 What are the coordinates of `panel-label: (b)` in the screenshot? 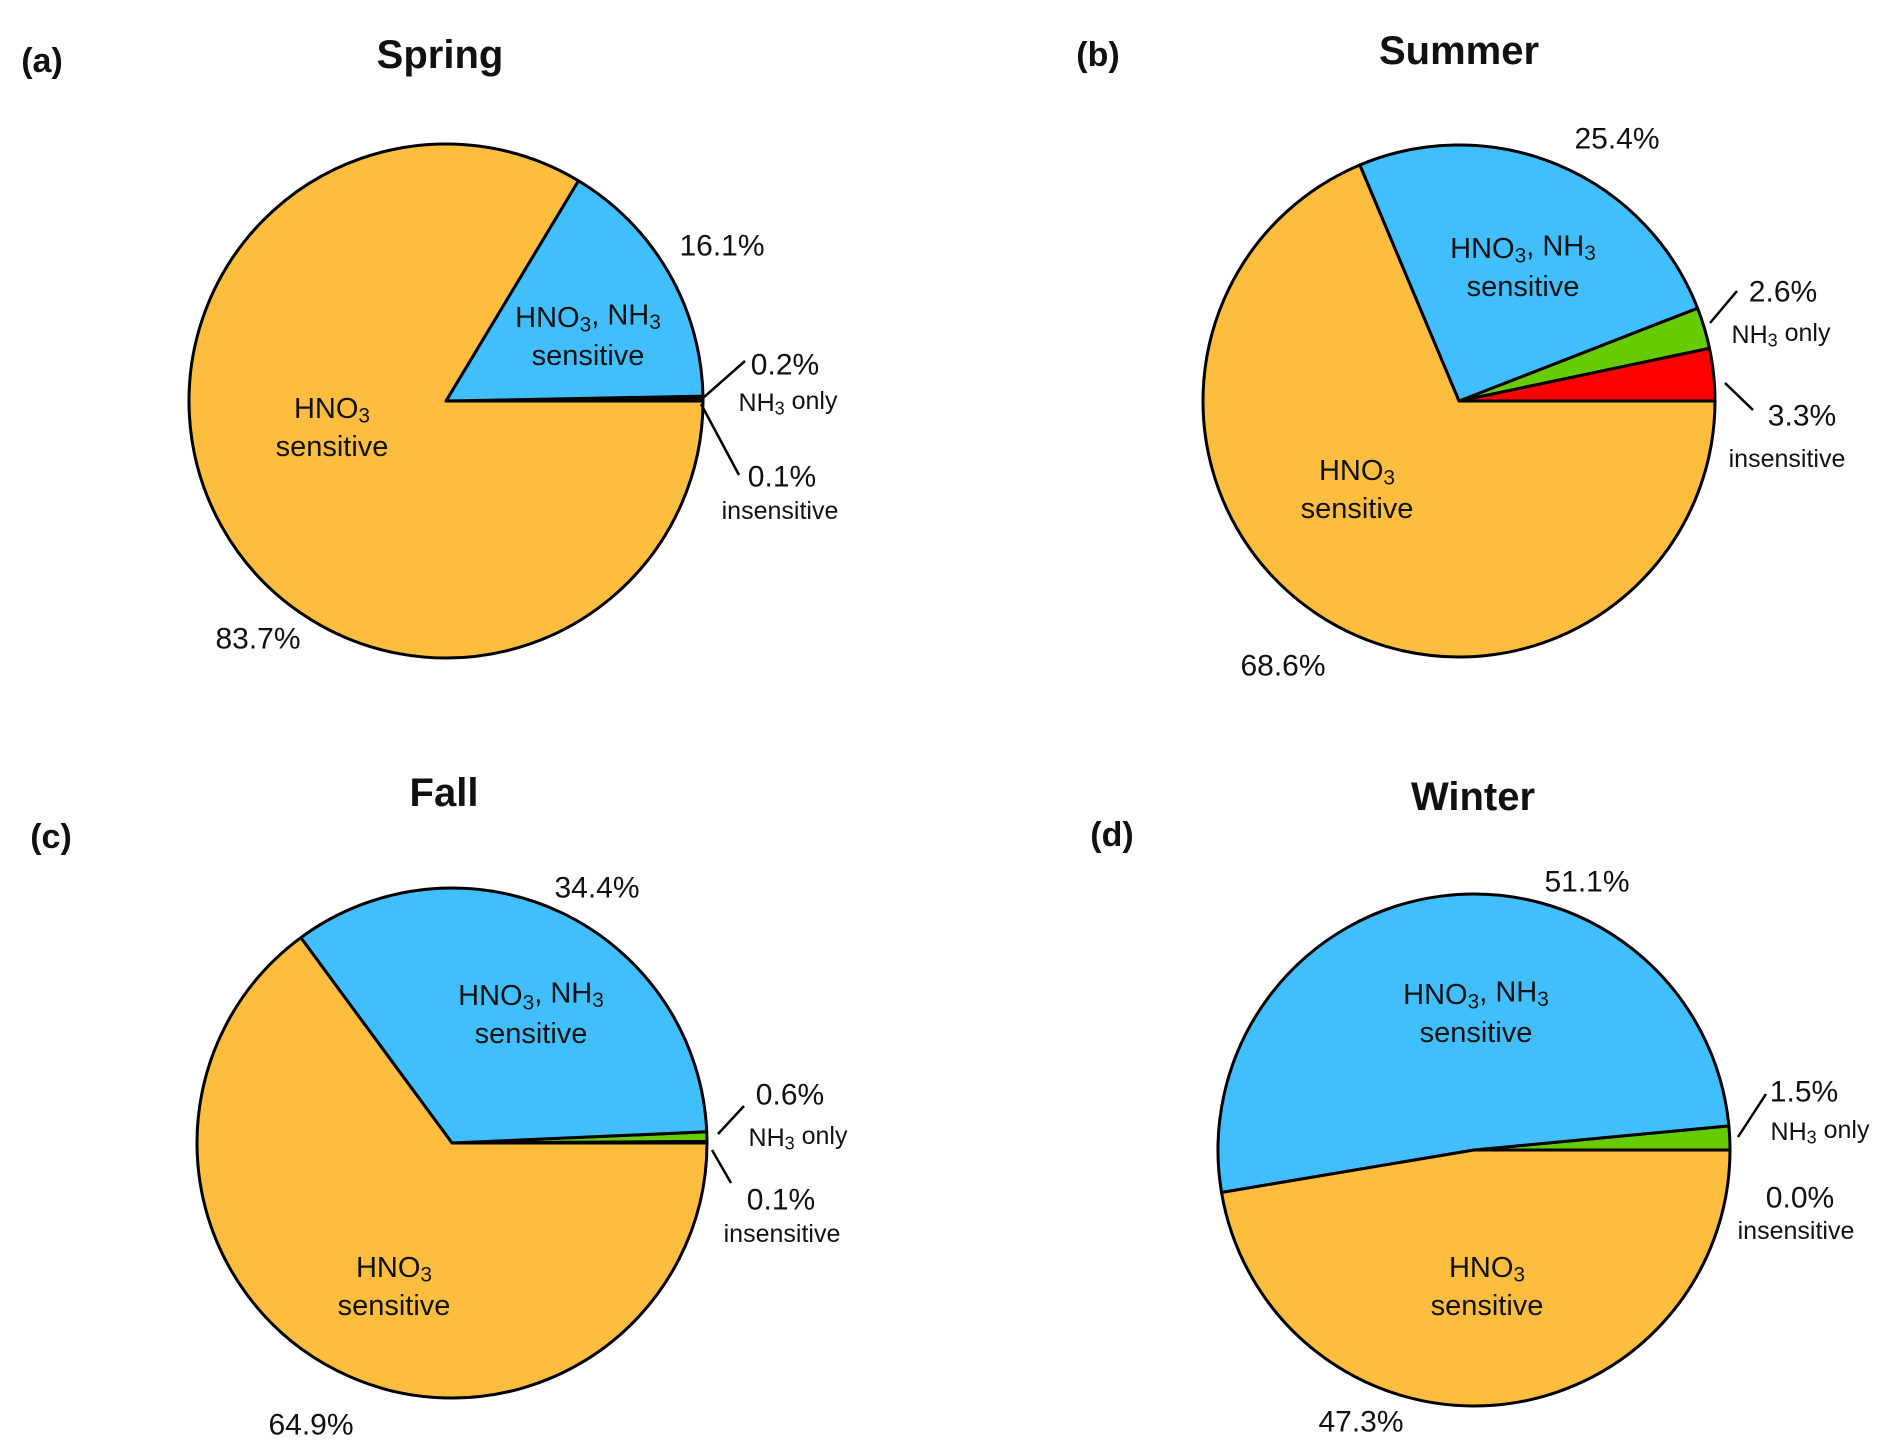 It's located at (1097, 55).